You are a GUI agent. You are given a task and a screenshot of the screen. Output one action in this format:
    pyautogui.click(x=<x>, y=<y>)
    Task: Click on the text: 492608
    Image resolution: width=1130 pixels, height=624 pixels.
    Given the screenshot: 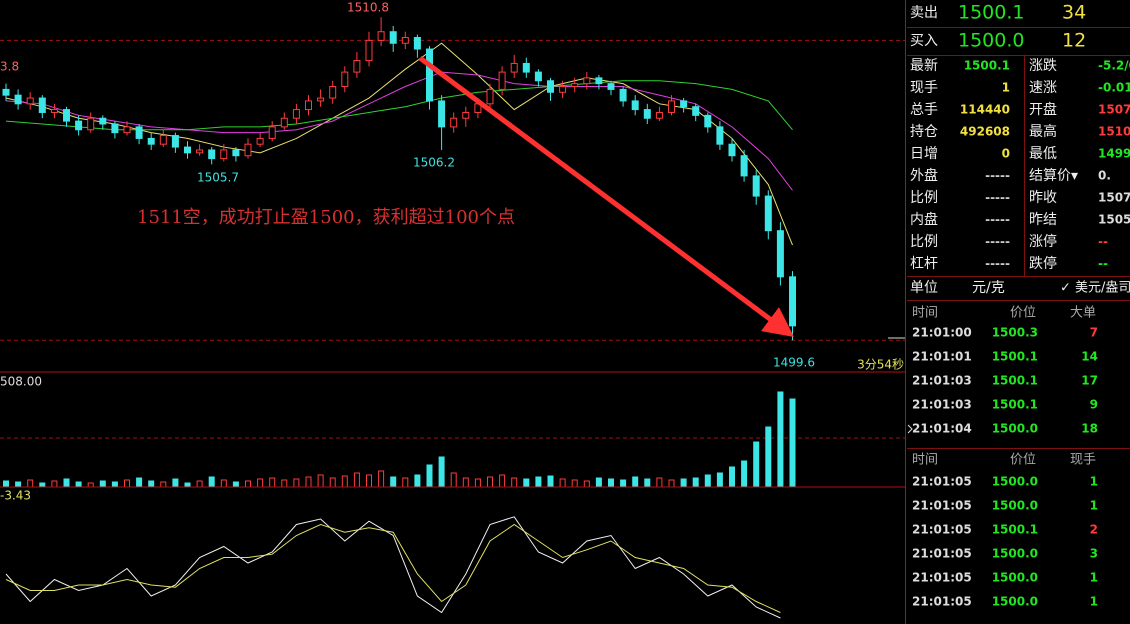 What is the action you would take?
    pyautogui.click(x=985, y=132)
    